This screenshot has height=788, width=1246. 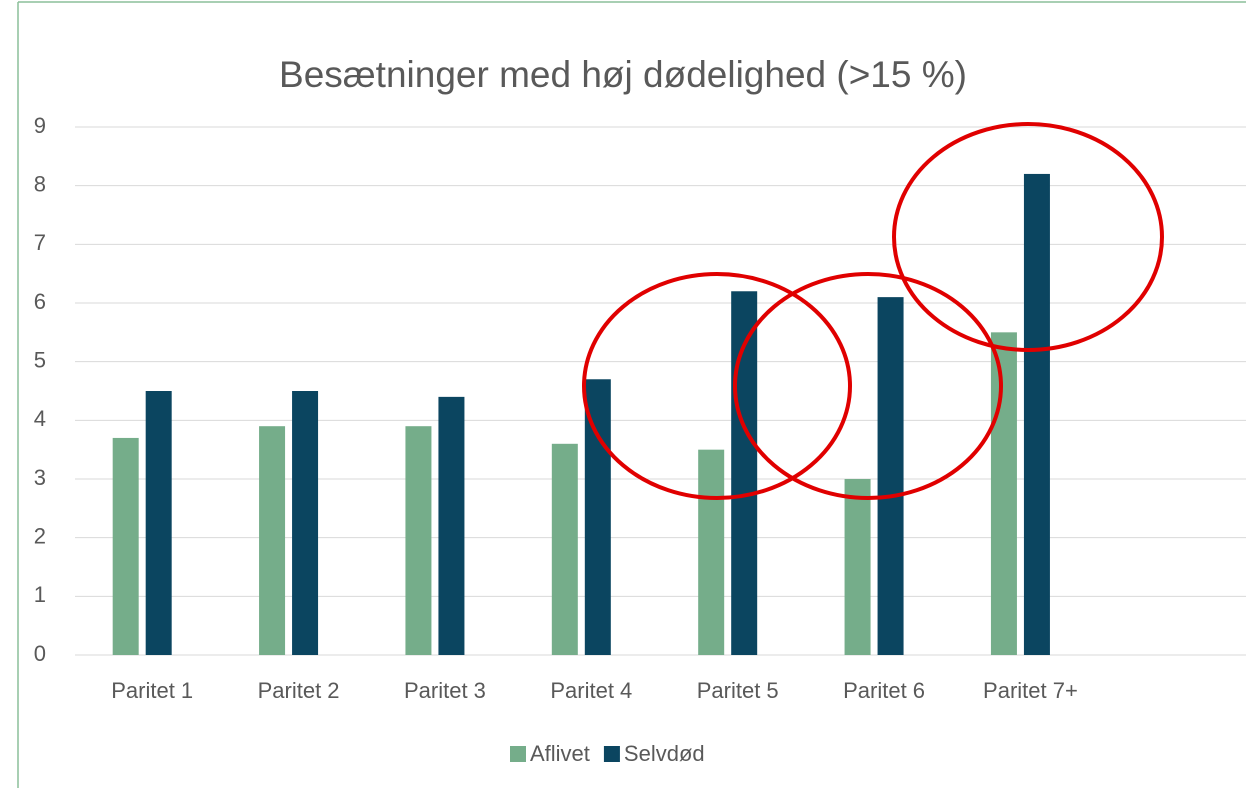 What do you see at coordinates (664, 753) in the screenshot?
I see `legend-label: Selvdød` at bounding box center [664, 753].